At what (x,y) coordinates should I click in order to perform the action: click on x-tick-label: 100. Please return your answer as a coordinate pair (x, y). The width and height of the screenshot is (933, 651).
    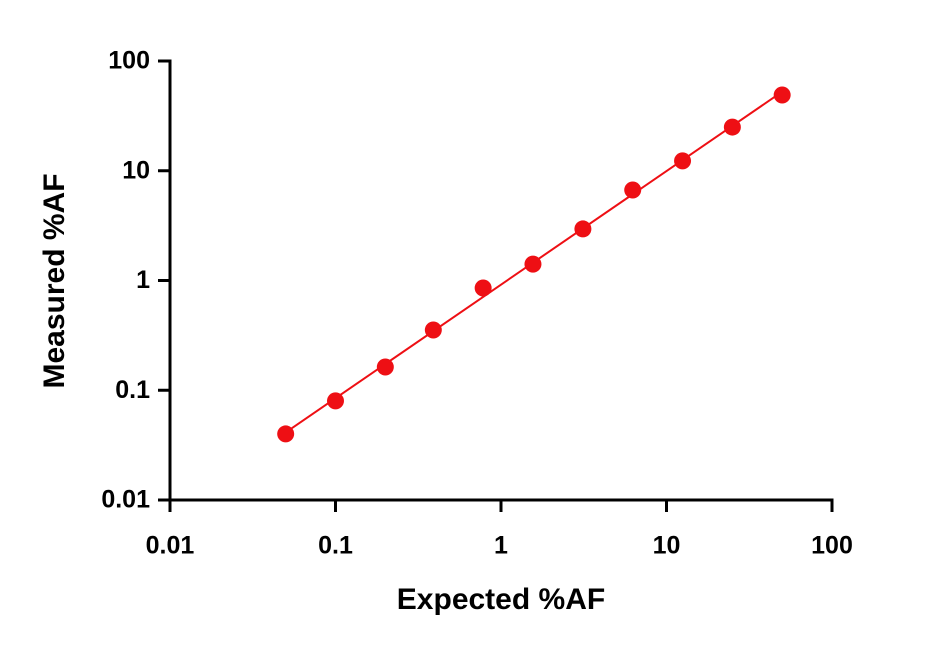
    Looking at the image, I should click on (832, 546).